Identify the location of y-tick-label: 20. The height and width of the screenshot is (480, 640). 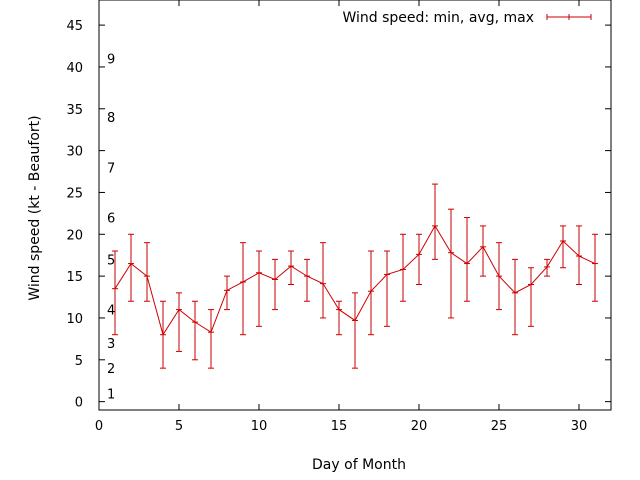
(74, 235).